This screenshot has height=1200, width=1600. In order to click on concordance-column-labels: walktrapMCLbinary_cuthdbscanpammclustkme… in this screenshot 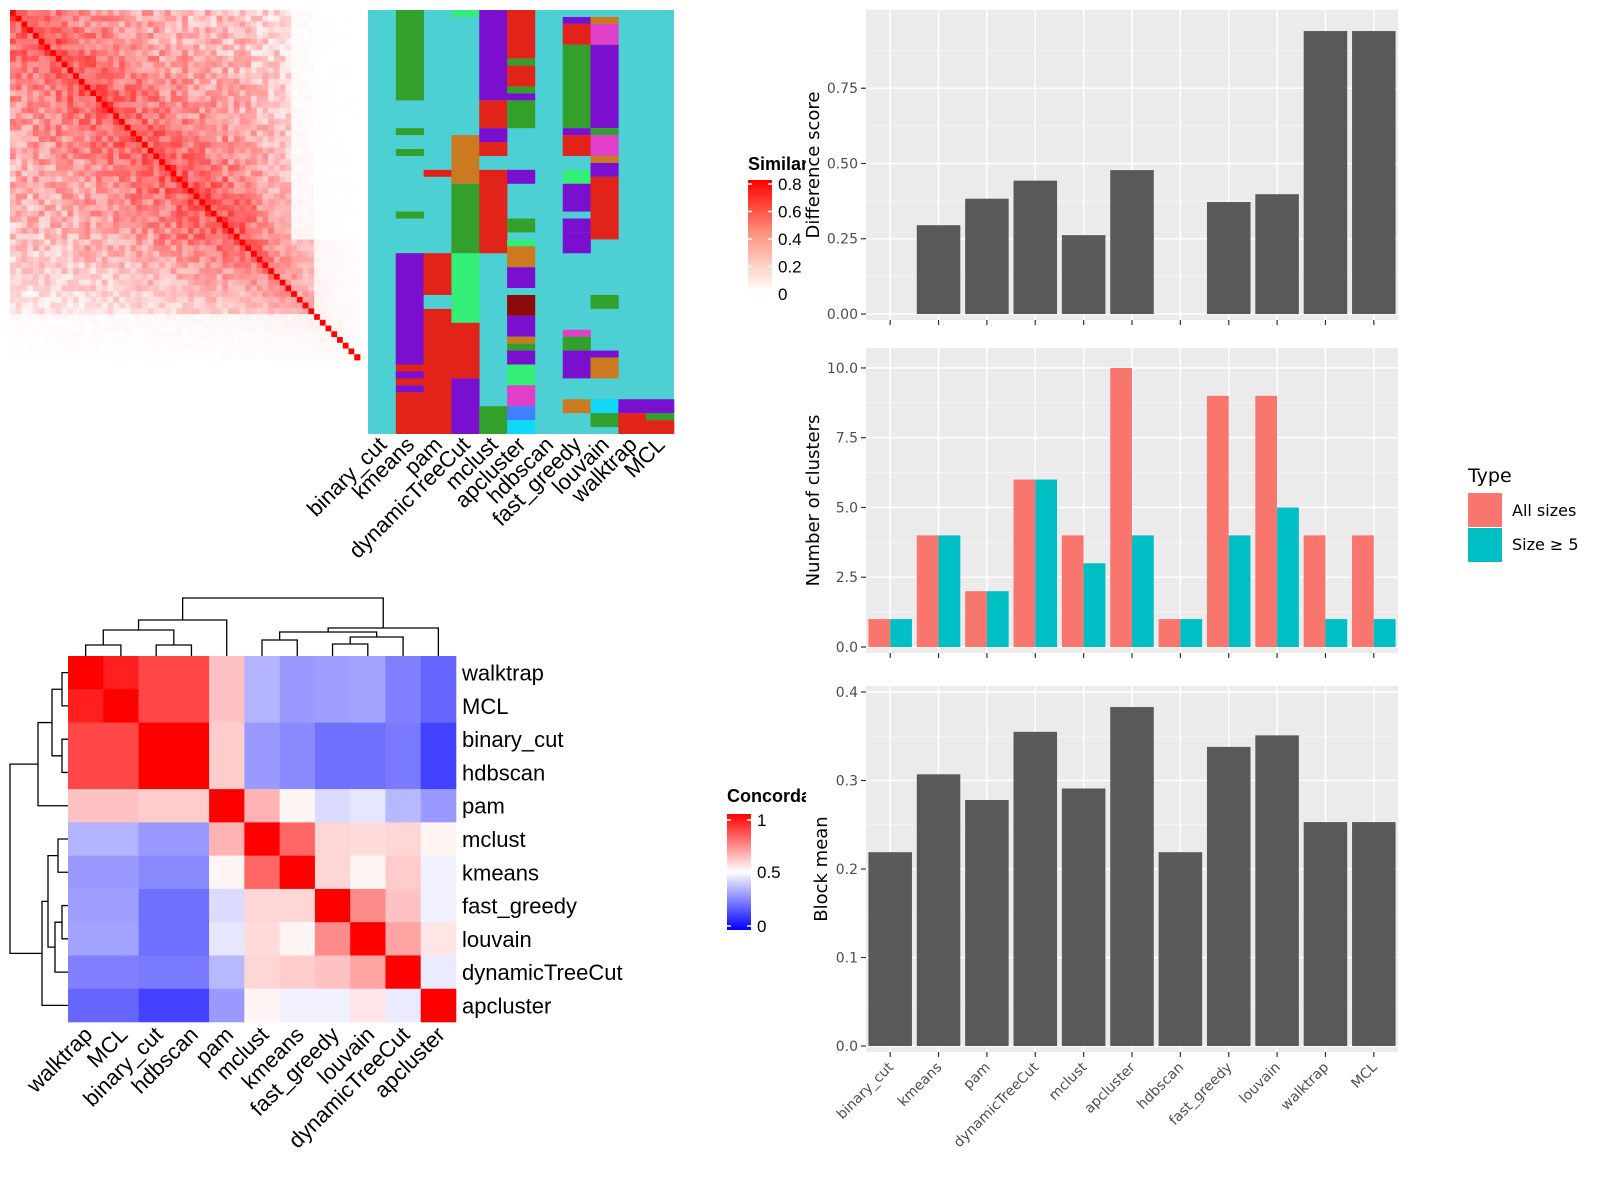, I will do `click(235, 1087)`.